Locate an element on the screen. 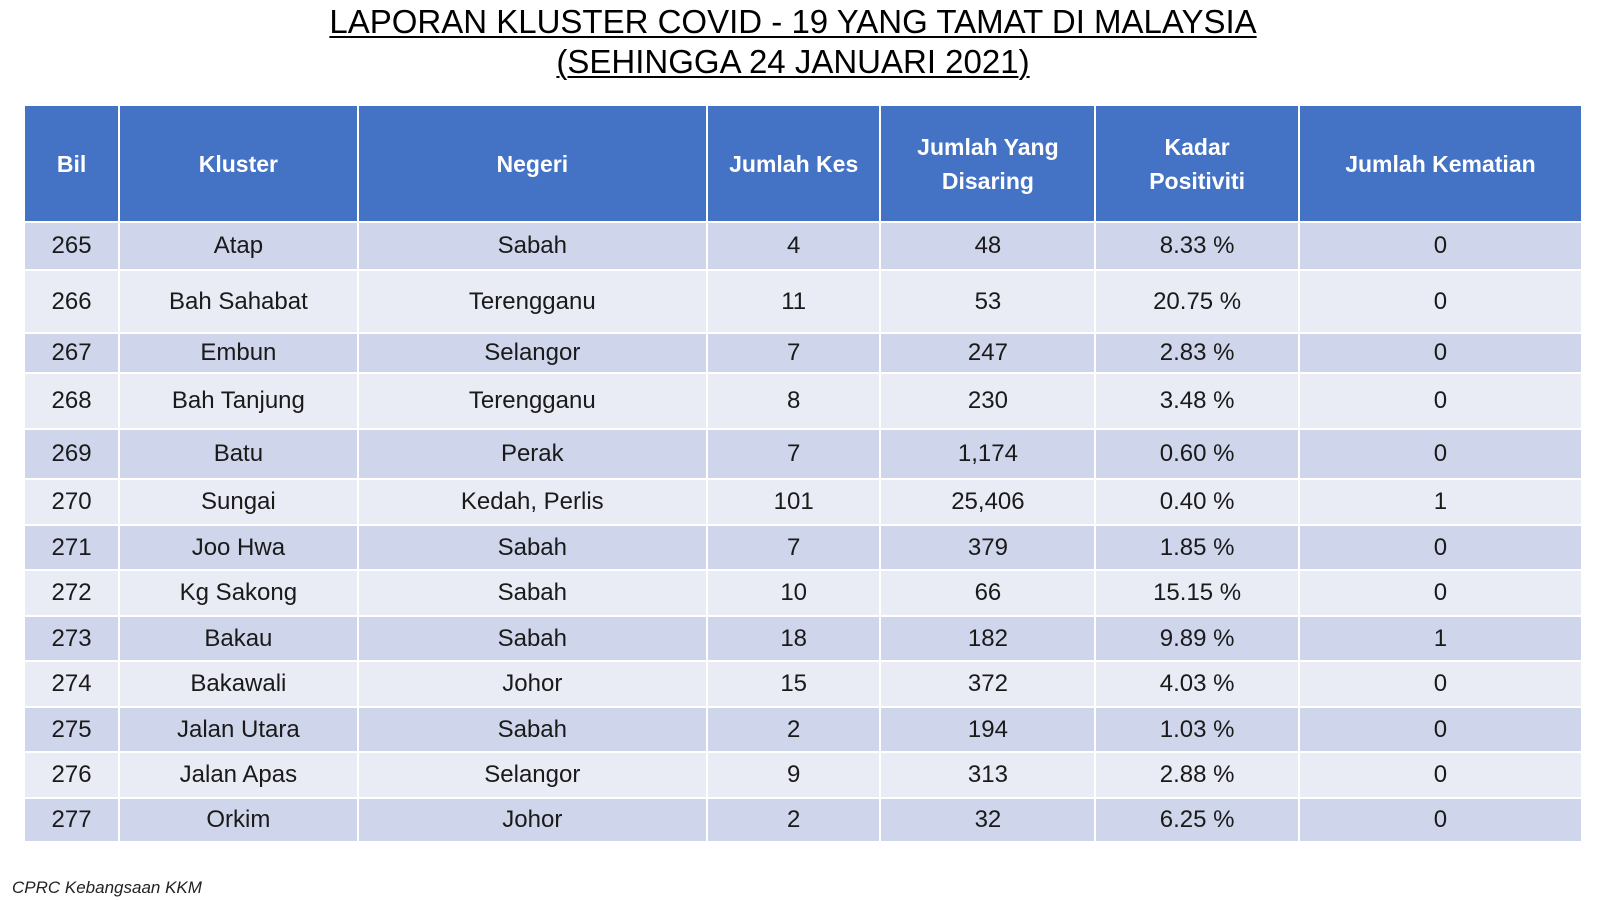 The height and width of the screenshot is (900, 1600). header-kadar-positiviti-text: Kadar Positiviti is located at coordinates (1197, 163).